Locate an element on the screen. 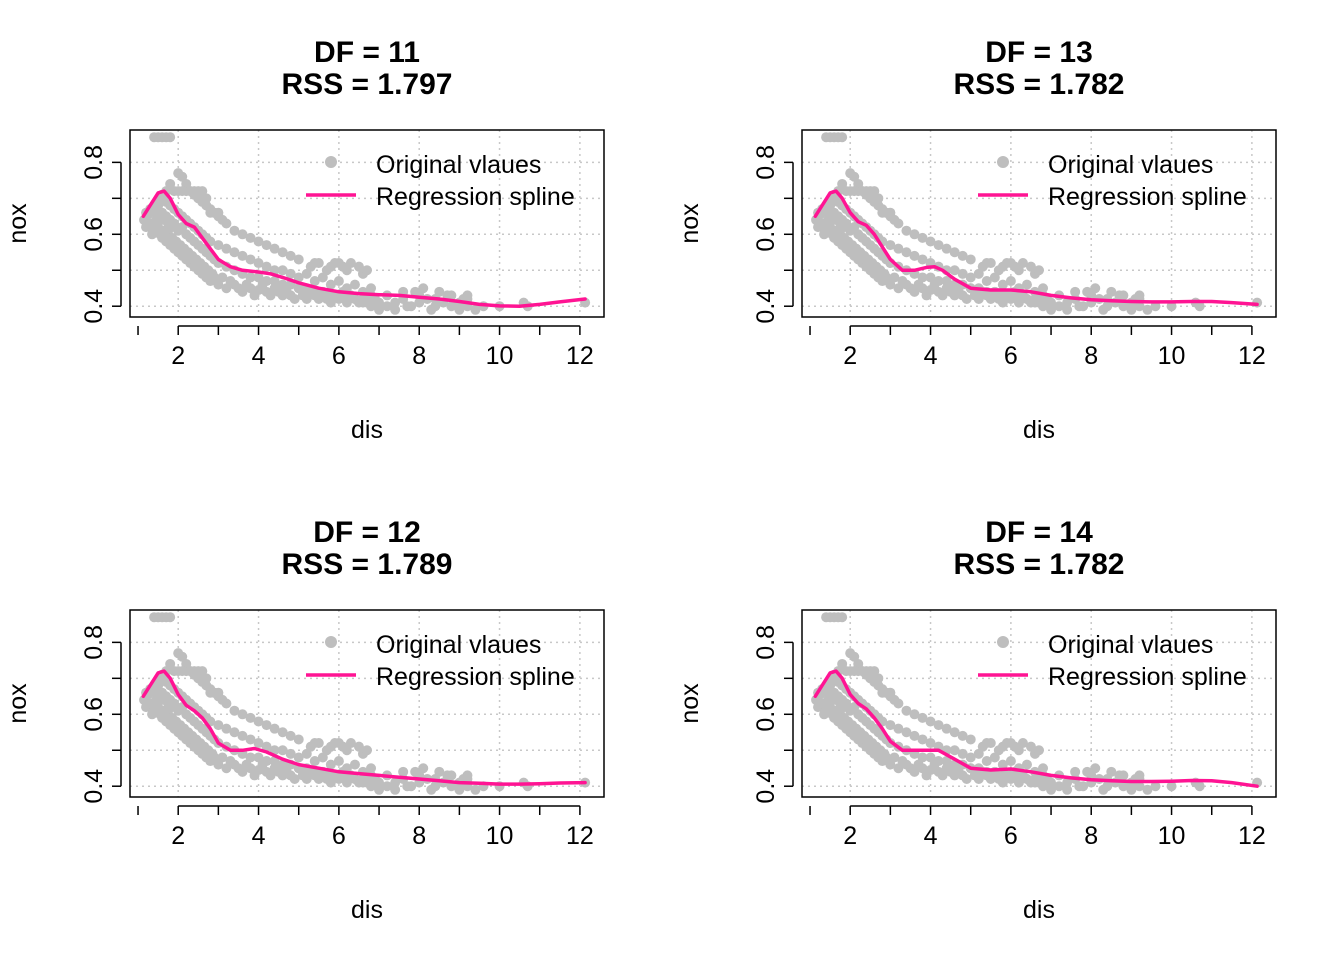 Image resolution: width=1344 pixels, height=960 pixels. chart-subtitle: RSS = 1.782 is located at coordinates (1039, 84).